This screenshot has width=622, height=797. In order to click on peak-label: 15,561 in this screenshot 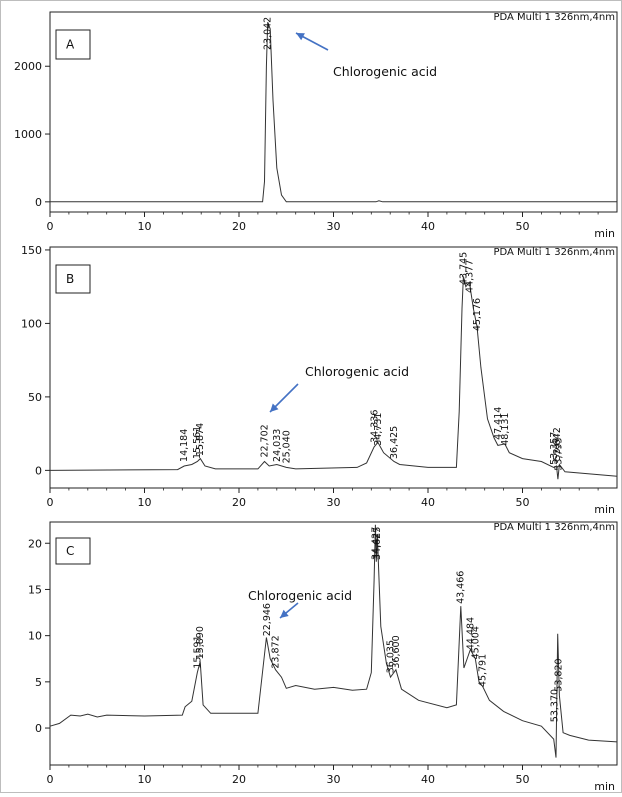, I will do `click(197, 442)`.